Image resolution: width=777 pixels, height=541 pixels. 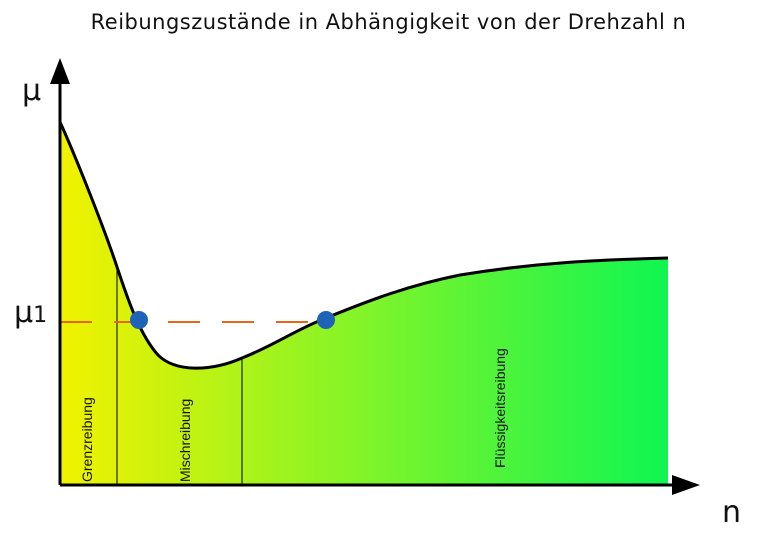 What do you see at coordinates (139, 320) in the screenshot?
I see `intersection-point-left` at bounding box center [139, 320].